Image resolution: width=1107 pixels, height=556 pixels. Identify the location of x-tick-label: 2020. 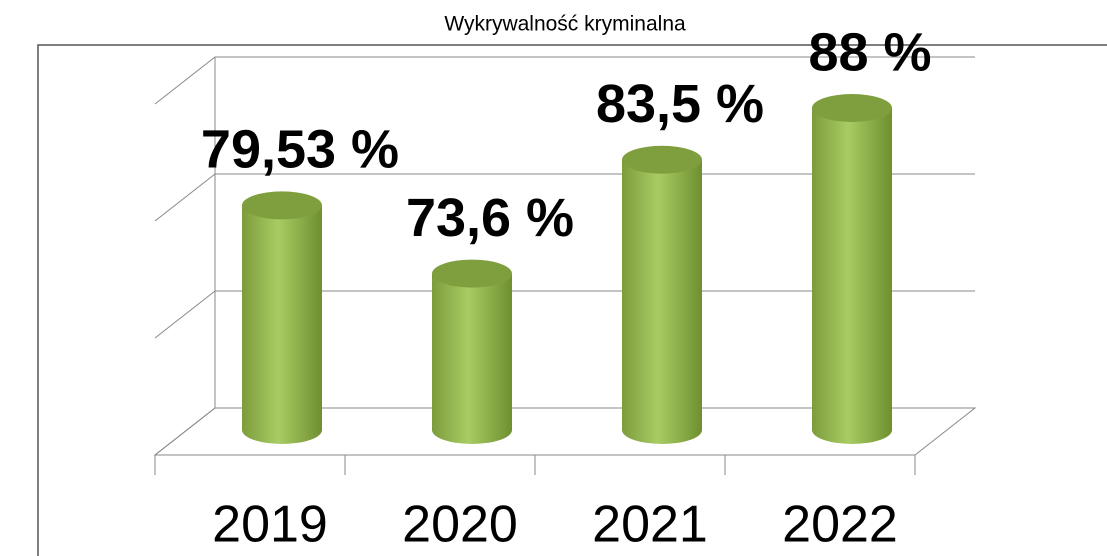
(460, 525).